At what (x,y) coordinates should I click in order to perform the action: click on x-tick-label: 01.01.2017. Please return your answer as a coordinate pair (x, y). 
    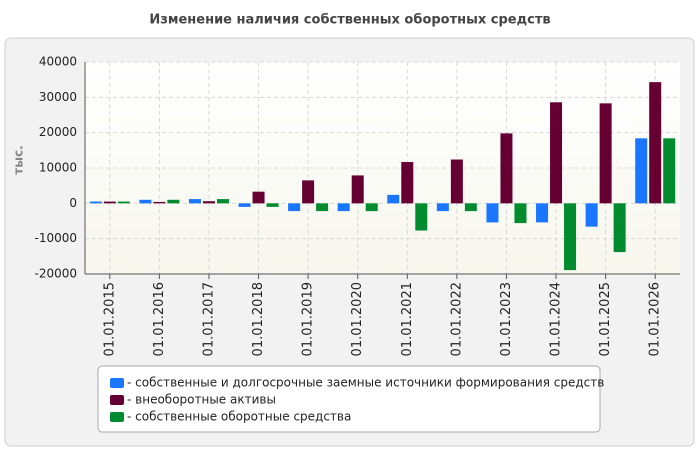
    Looking at the image, I should click on (208, 319).